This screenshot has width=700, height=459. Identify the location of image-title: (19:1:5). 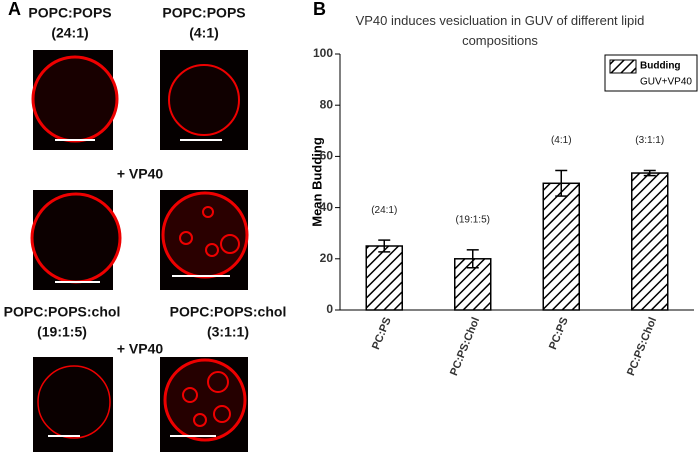
(62, 332).